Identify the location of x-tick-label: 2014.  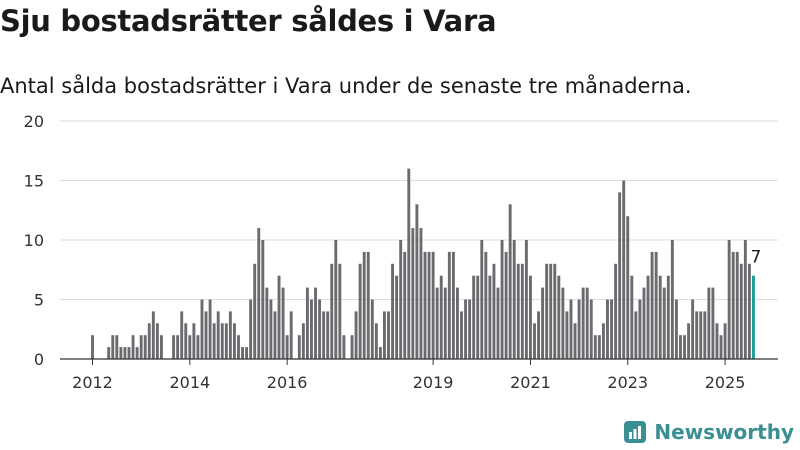
(189, 382).